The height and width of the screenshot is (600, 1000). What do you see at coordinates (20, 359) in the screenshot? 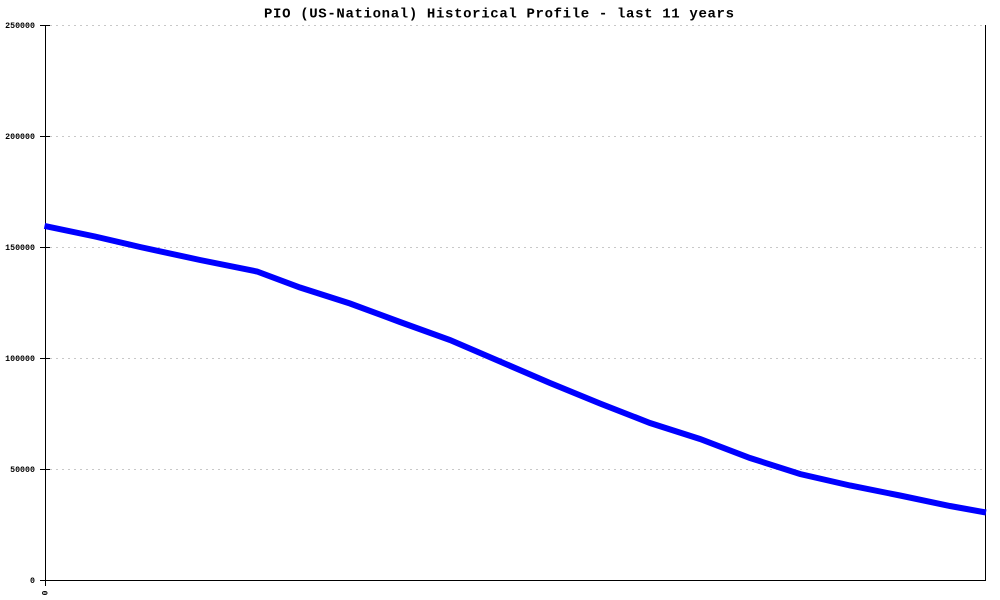
I see `svg-text: 100000` at bounding box center [20, 359].